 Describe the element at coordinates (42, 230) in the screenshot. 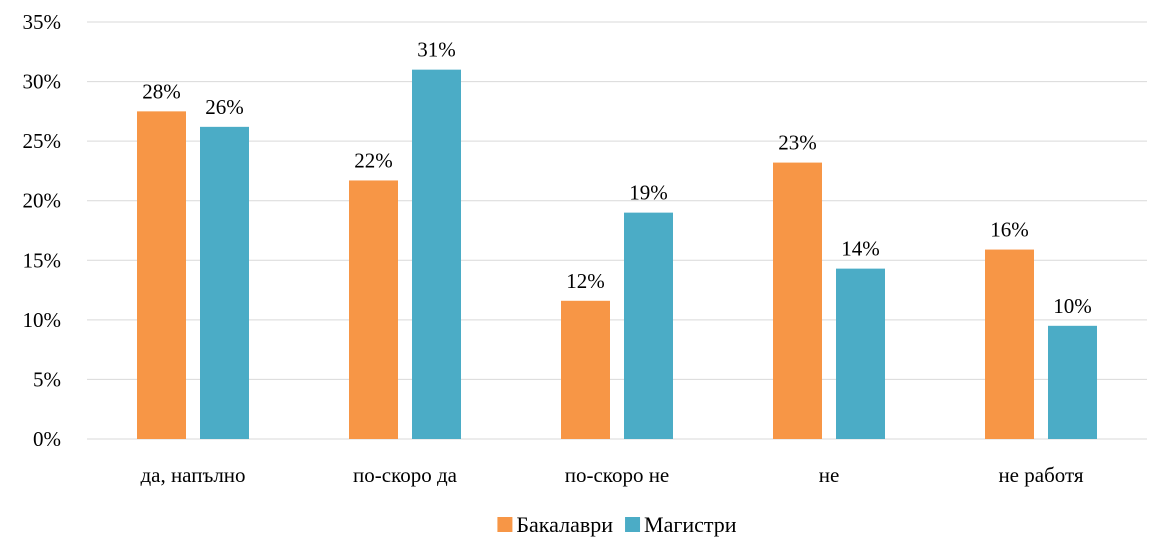

I see `y-axis-ticks: 0% 5% 10% 15% 20% 25% 30% 35%` at that location.